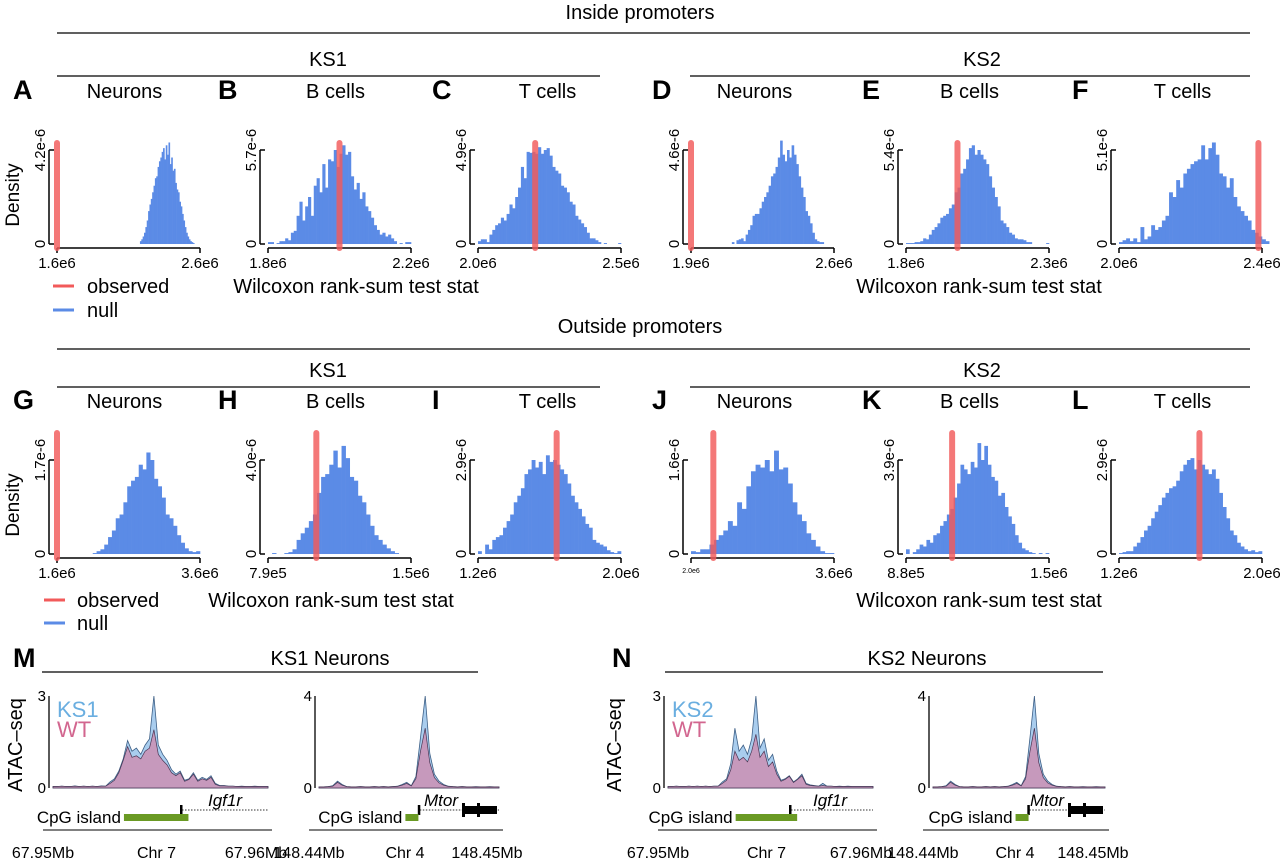 The width and height of the screenshot is (1280, 863). What do you see at coordinates (922, 853) in the screenshot?
I see `genomic-tick-label: 148.44Mb` at bounding box center [922, 853].